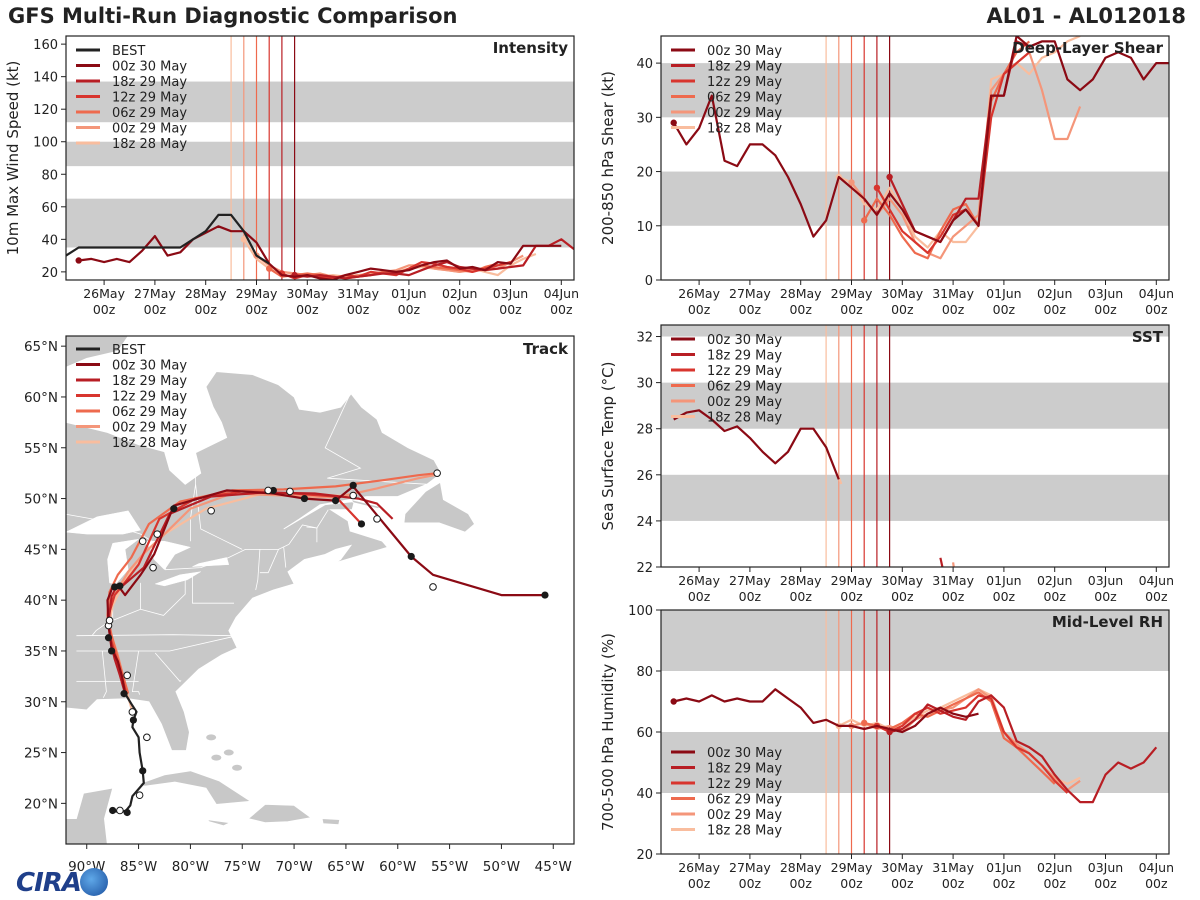 The image size is (1200, 900). Describe the element at coordinates (228, 752) in the screenshot. I see `land-bahamas` at that location.